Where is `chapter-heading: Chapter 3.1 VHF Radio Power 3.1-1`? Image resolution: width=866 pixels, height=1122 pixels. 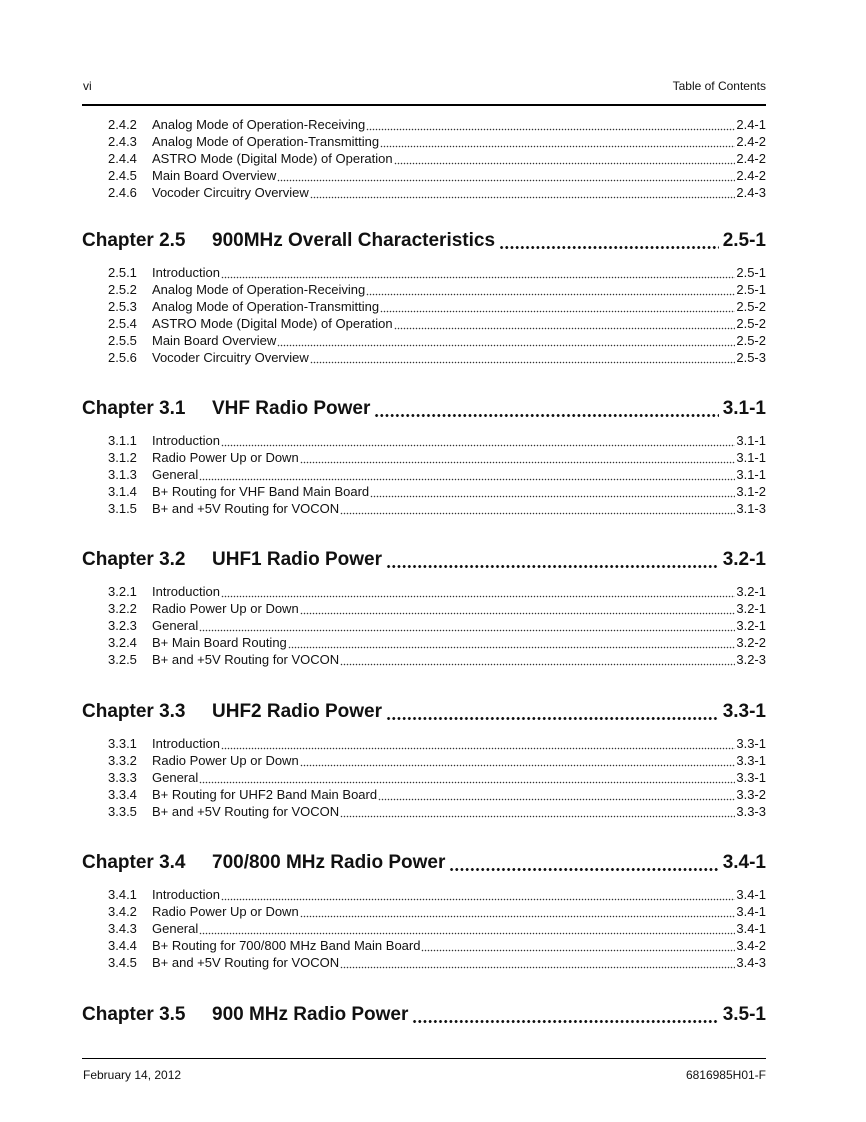 chapter-heading: Chapter 3.1 VHF Radio Power 3.1-1 is located at coordinates (424, 409).